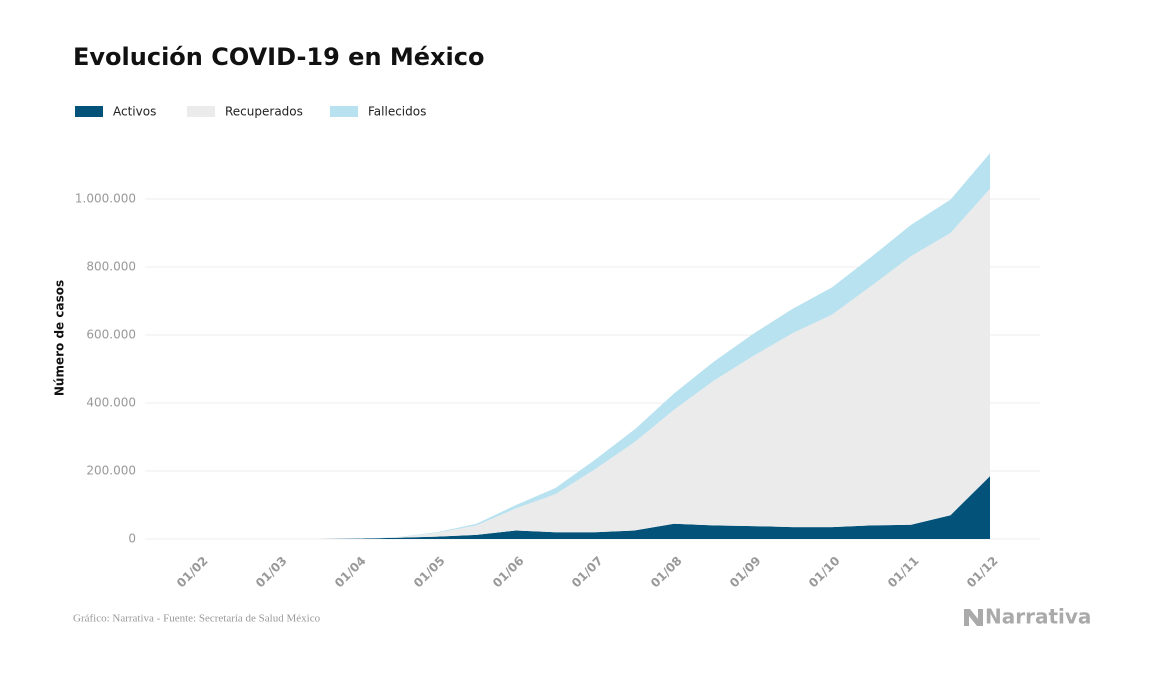 Image resolution: width=1157 pixels, height=678 pixels. I want to click on x-tick-label: 01/10, so click(824, 572).